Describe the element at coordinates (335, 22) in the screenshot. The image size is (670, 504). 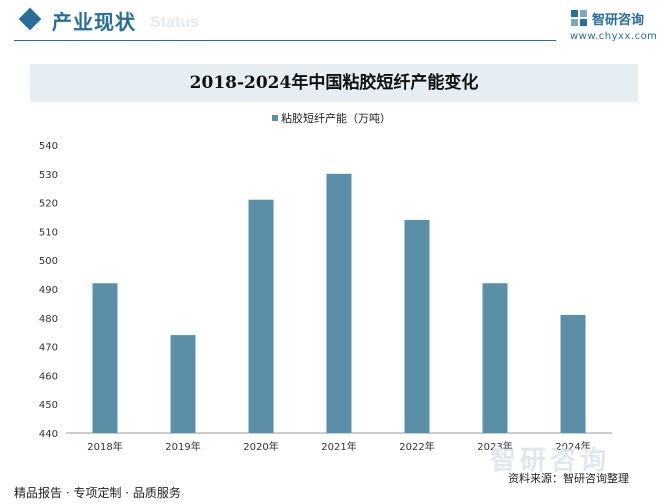
I see `header: 产业现状 Status 智研咨询 www.chyxx.com` at that location.